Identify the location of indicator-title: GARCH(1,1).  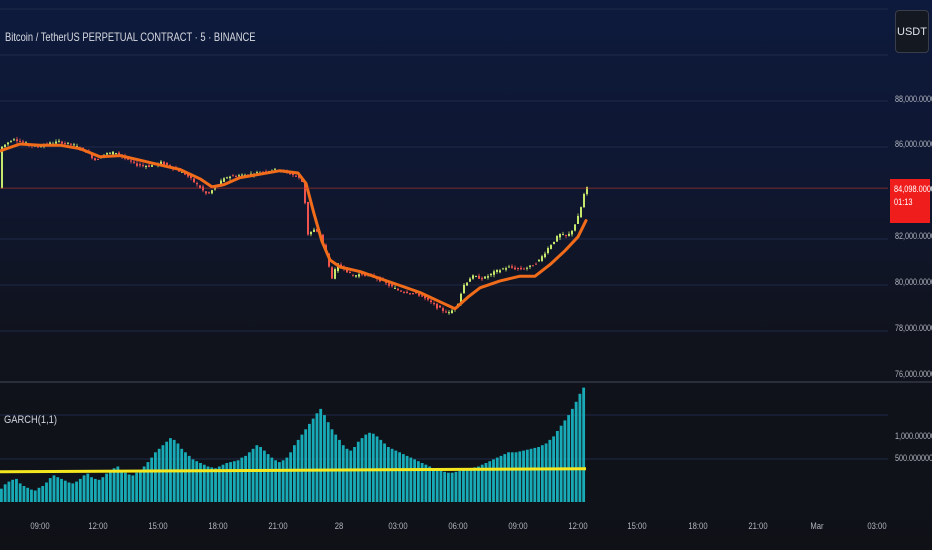
(30, 420).